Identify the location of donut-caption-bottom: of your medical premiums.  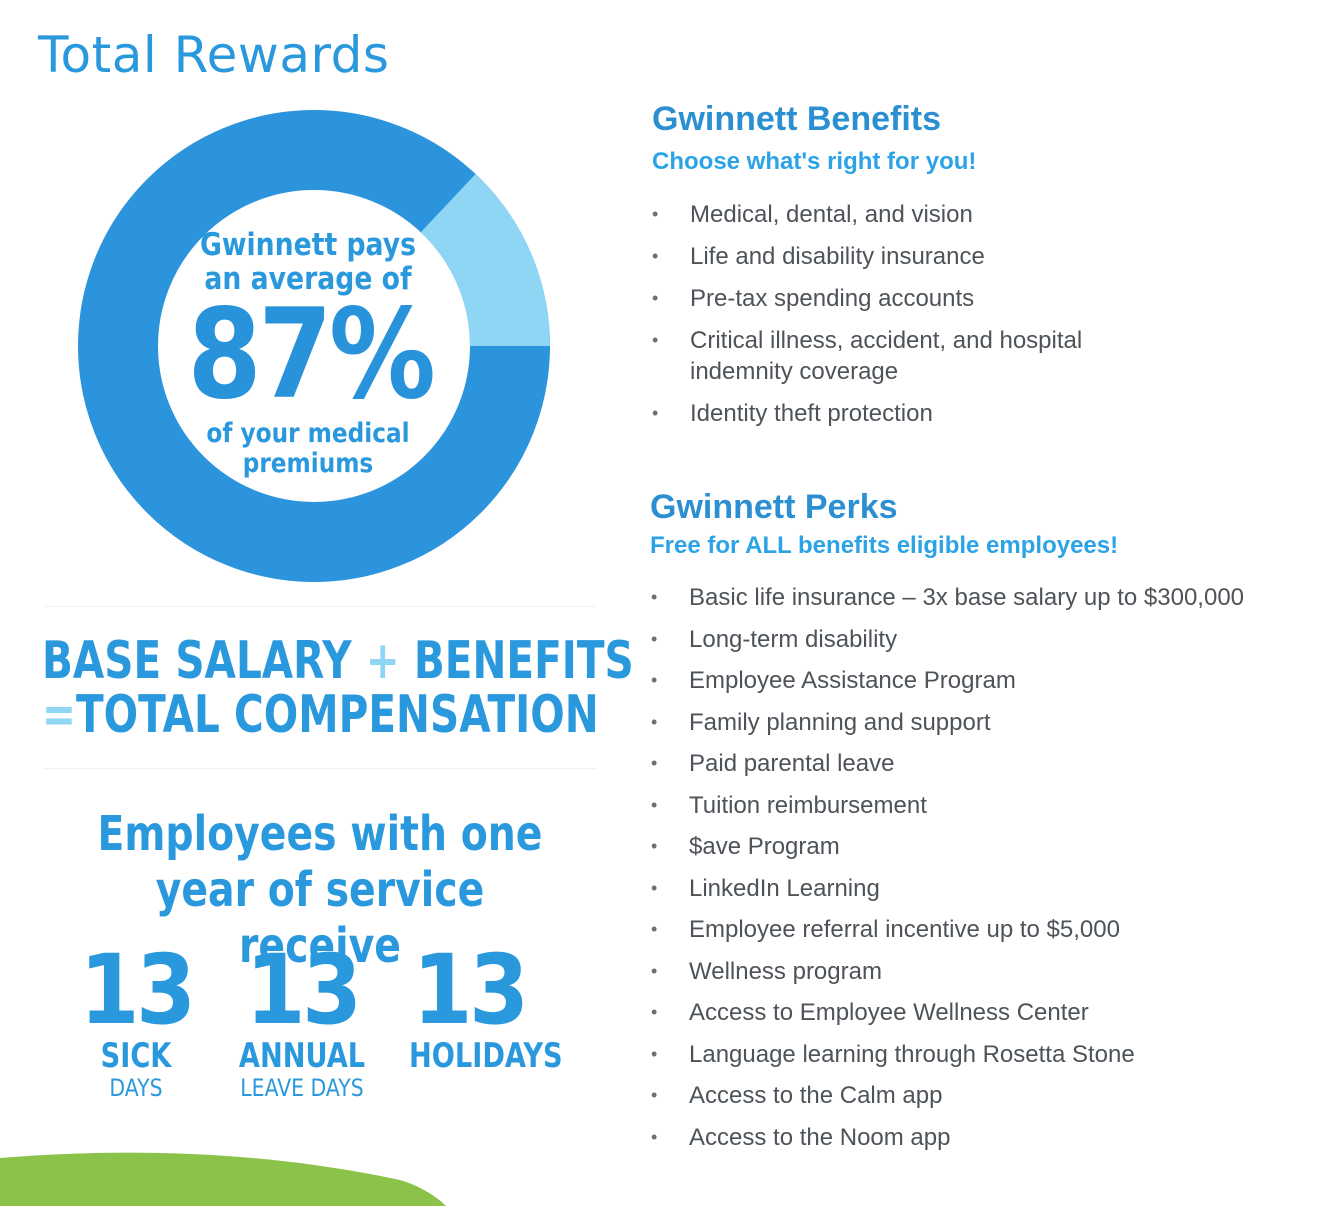
(308, 449).